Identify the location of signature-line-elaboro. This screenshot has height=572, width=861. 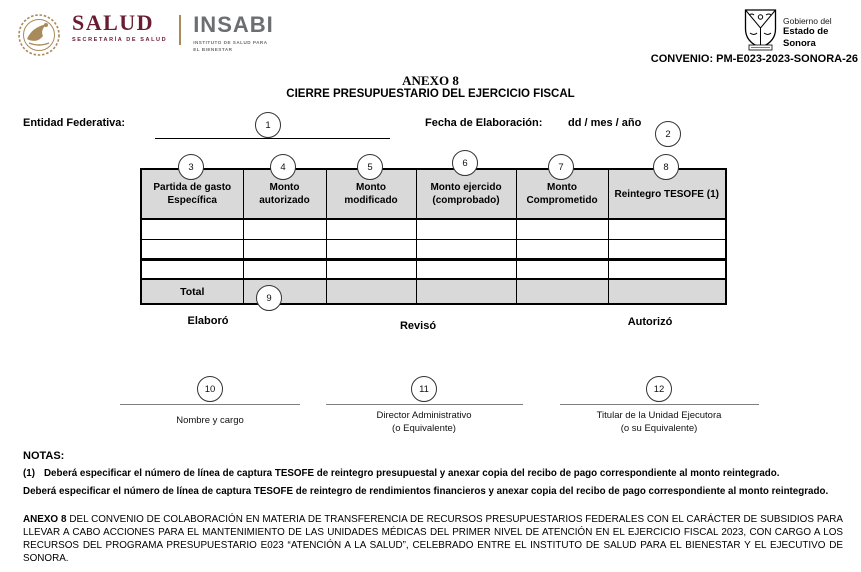
(210, 404).